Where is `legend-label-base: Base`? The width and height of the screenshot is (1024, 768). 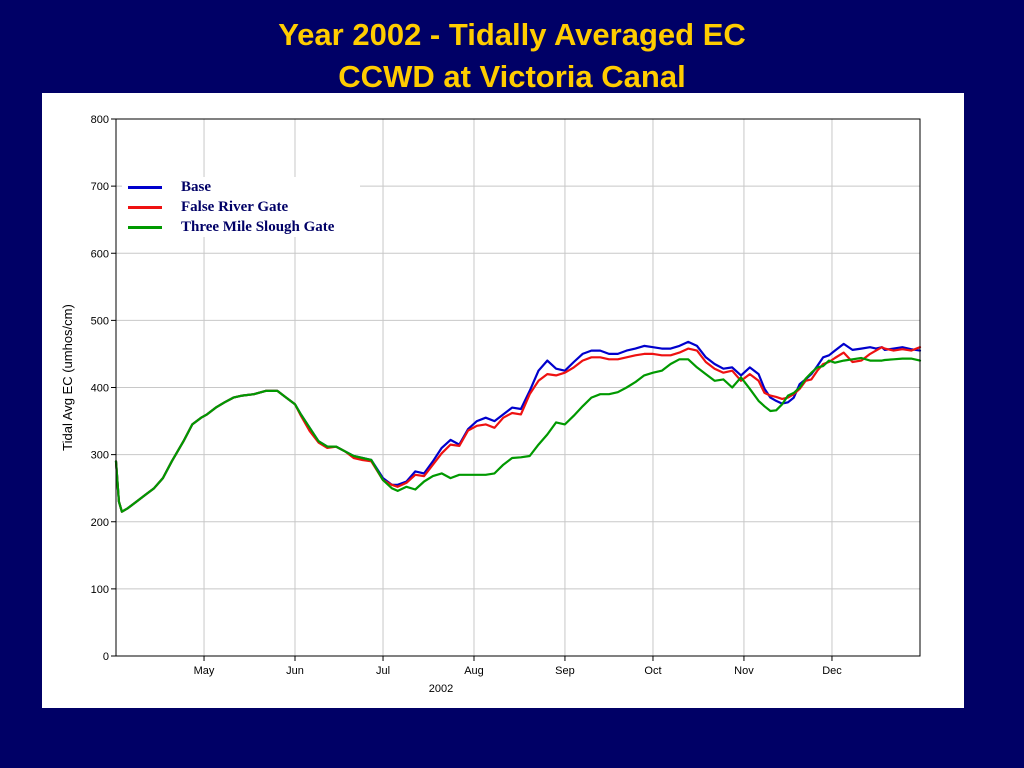 legend-label-base: Base is located at coordinates (196, 187).